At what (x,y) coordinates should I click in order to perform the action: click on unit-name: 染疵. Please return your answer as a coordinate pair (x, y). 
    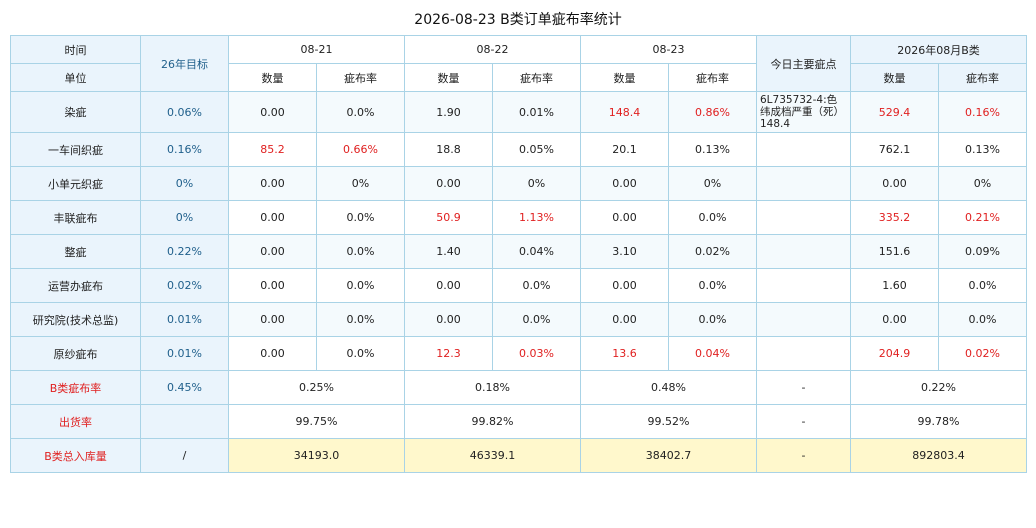
    Looking at the image, I should click on (75, 112).